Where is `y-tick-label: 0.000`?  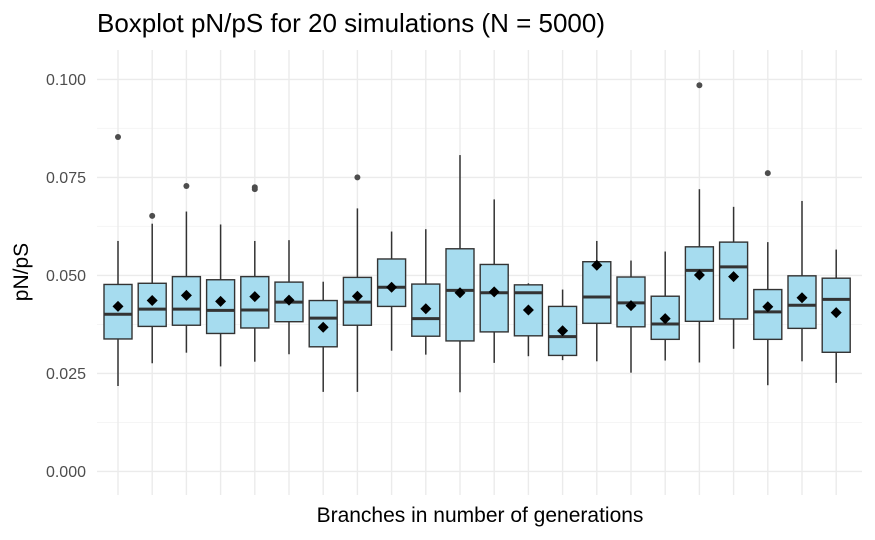
y-tick-label: 0.000 is located at coordinates (66, 472).